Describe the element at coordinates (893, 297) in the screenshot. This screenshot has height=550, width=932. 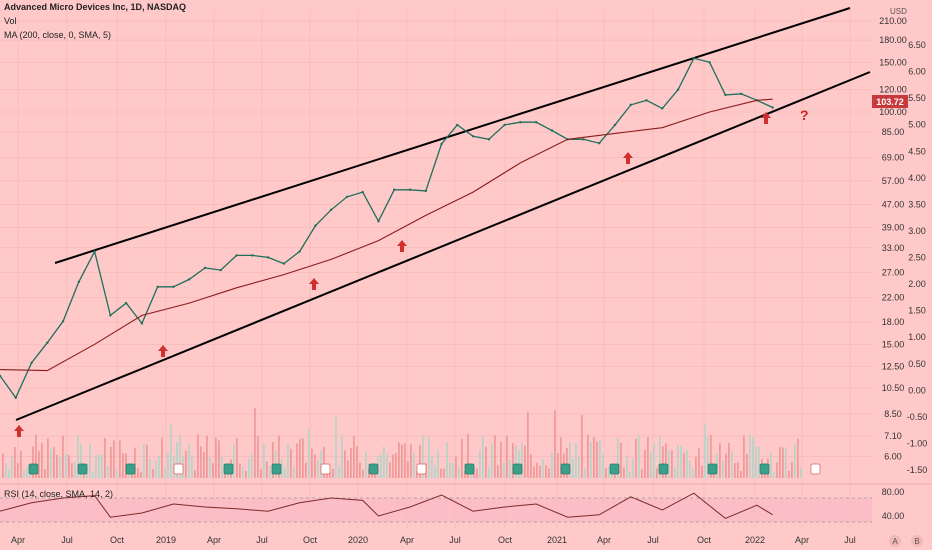
I see `price-tick-label: 22.00` at that location.